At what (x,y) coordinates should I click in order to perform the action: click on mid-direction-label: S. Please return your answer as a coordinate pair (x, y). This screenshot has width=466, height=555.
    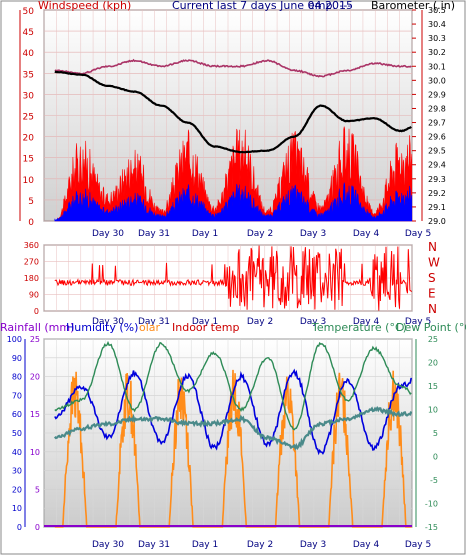
    Looking at the image, I should click on (432, 278).